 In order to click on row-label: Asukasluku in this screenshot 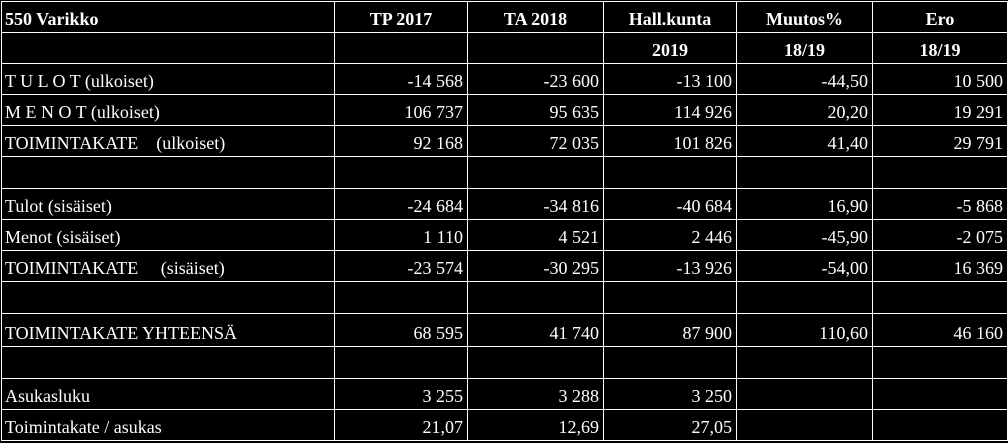, I will do `click(168, 394)`.